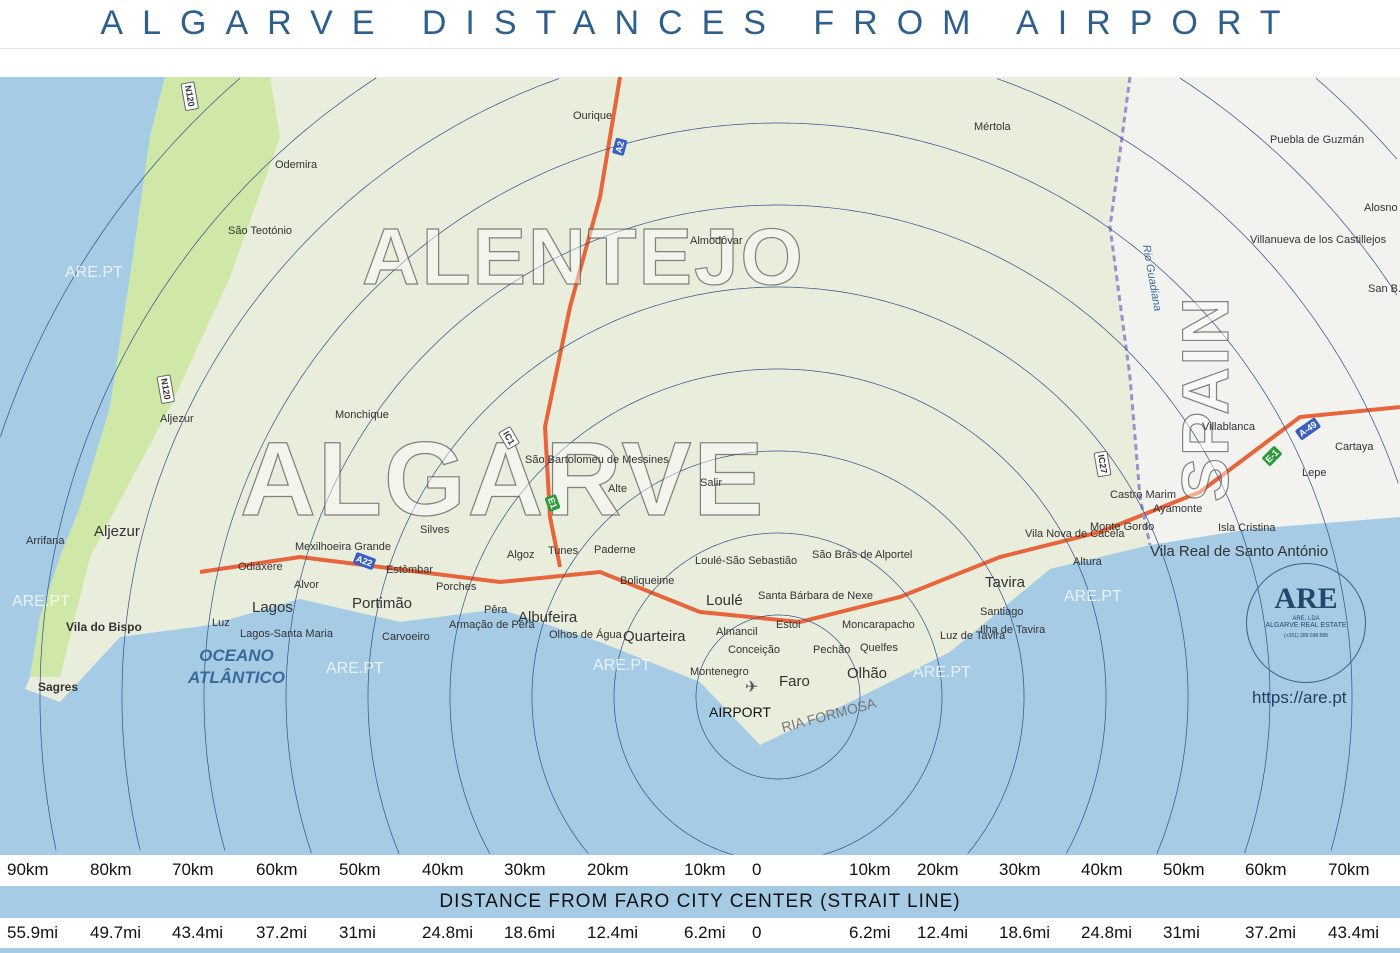 The width and height of the screenshot is (1400, 953). I want to click on place-label: São Bartolomeu de Messines, so click(597, 460).